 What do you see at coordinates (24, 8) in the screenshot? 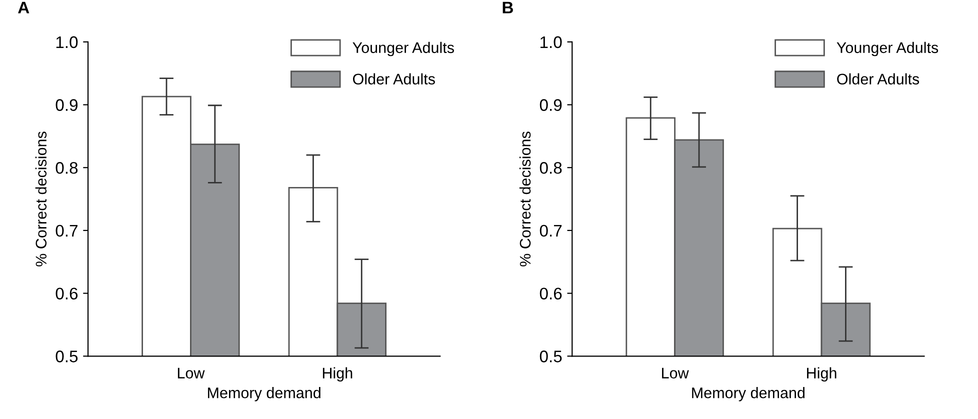
I see `chart-title: A` at bounding box center [24, 8].